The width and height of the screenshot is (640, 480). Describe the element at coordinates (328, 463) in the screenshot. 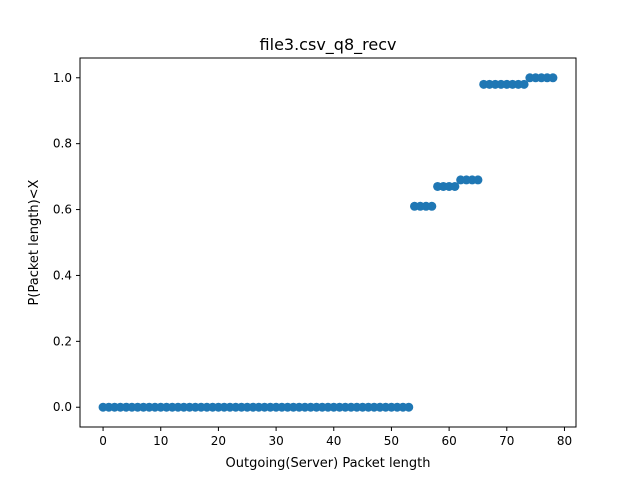

I see `x-axis-label: Outgoing(Server) Packet length` at that location.